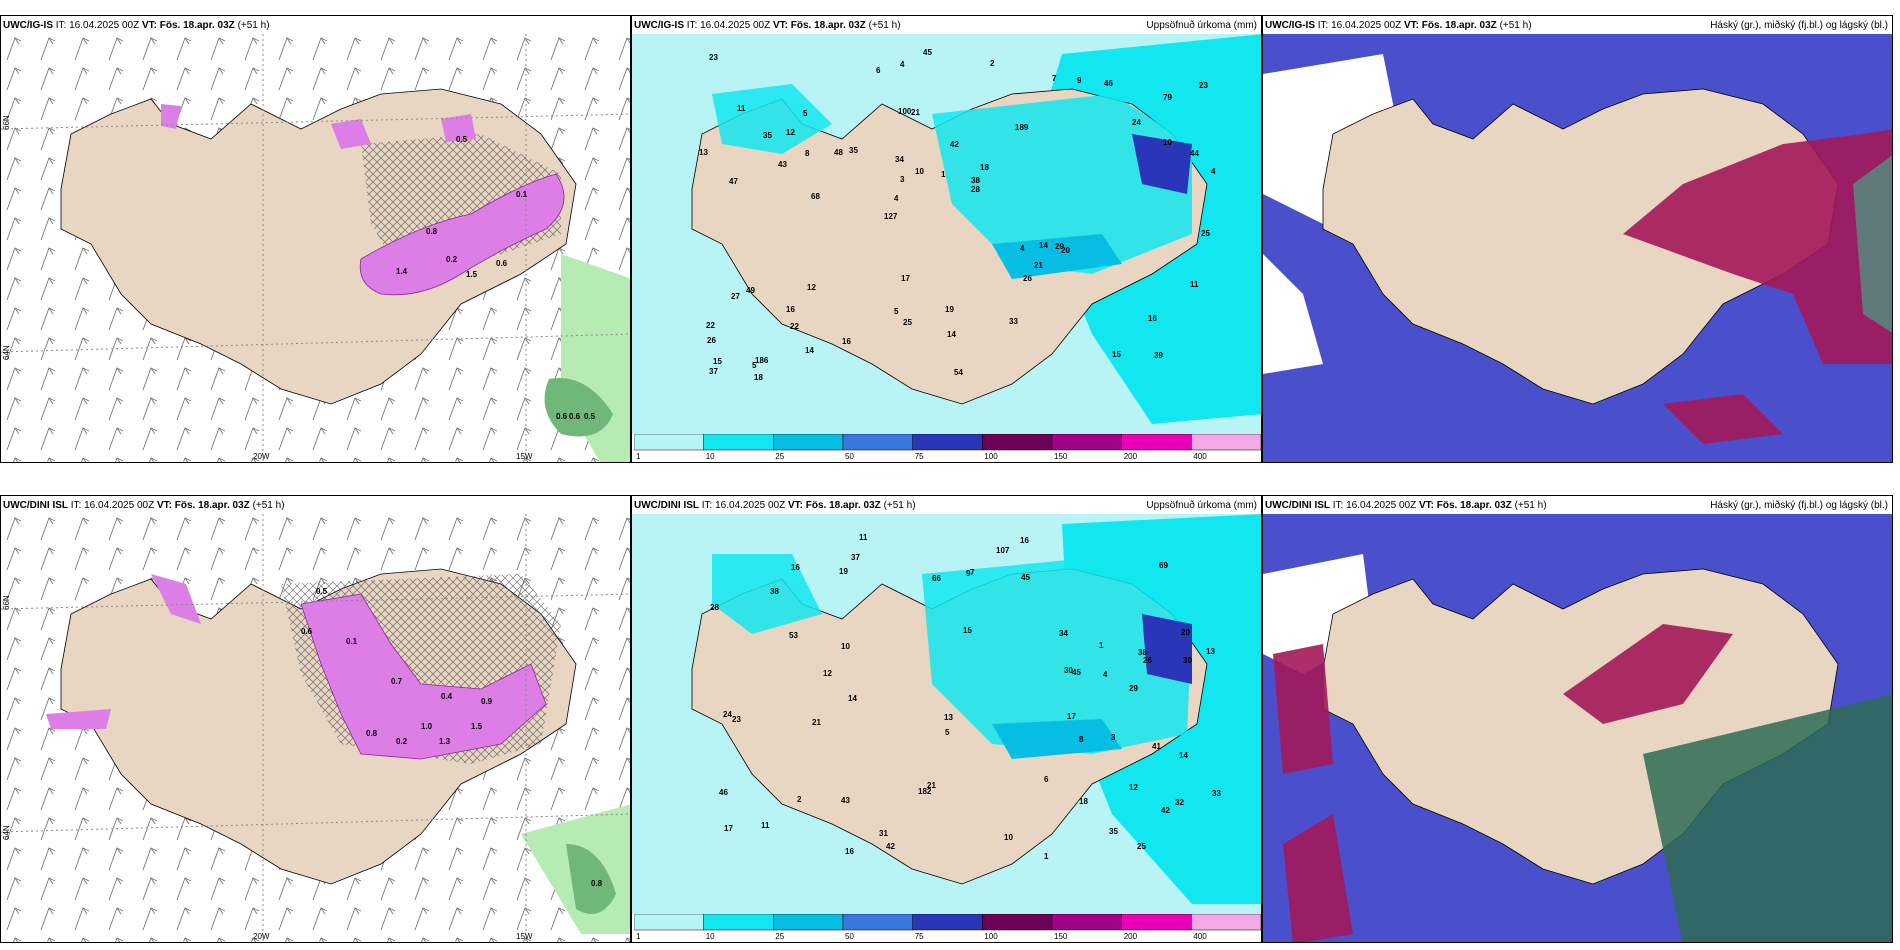  What do you see at coordinates (1167, 649) in the screenshot?
I see `precip-heavy` at bounding box center [1167, 649].